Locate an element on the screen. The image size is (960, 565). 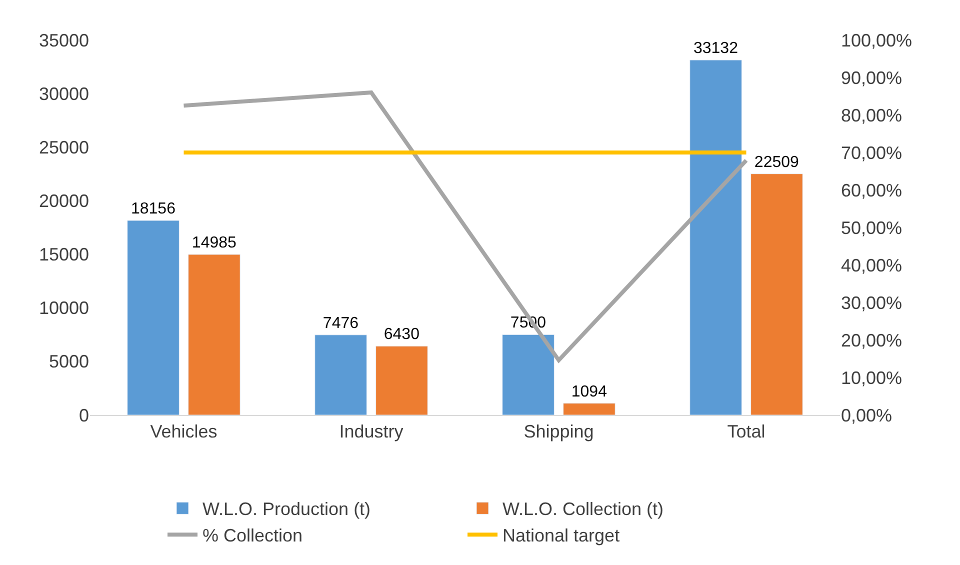
y-tick-label: 20000 is located at coordinates (63, 201).